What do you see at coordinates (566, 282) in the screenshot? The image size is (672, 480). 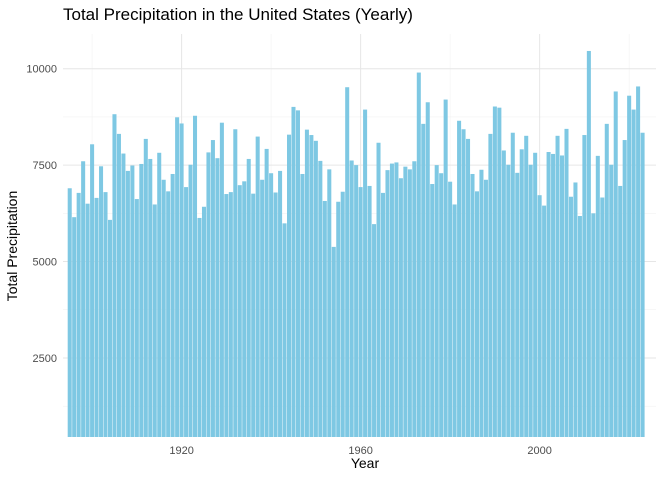 I see `bar-2006` at bounding box center [566, 282].